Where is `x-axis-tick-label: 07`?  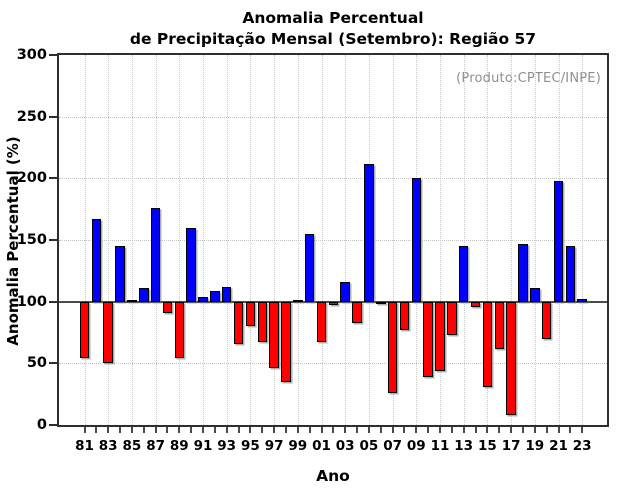 x-axis-tick-label: 07 is located at coordinates (392, 446).